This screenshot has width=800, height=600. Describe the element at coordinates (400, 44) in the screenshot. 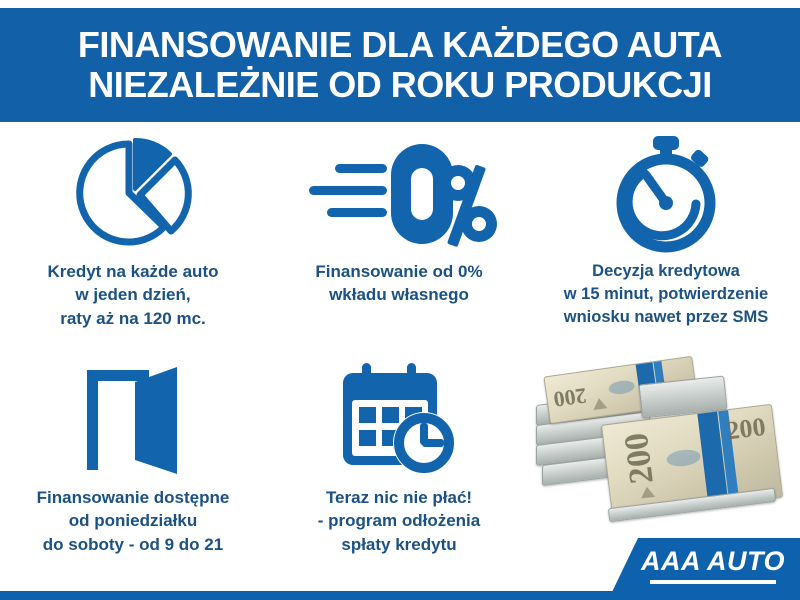

I see `headline-line-1: FINANSOWANIE DLA KAŻDEGO AUTA` at that location.